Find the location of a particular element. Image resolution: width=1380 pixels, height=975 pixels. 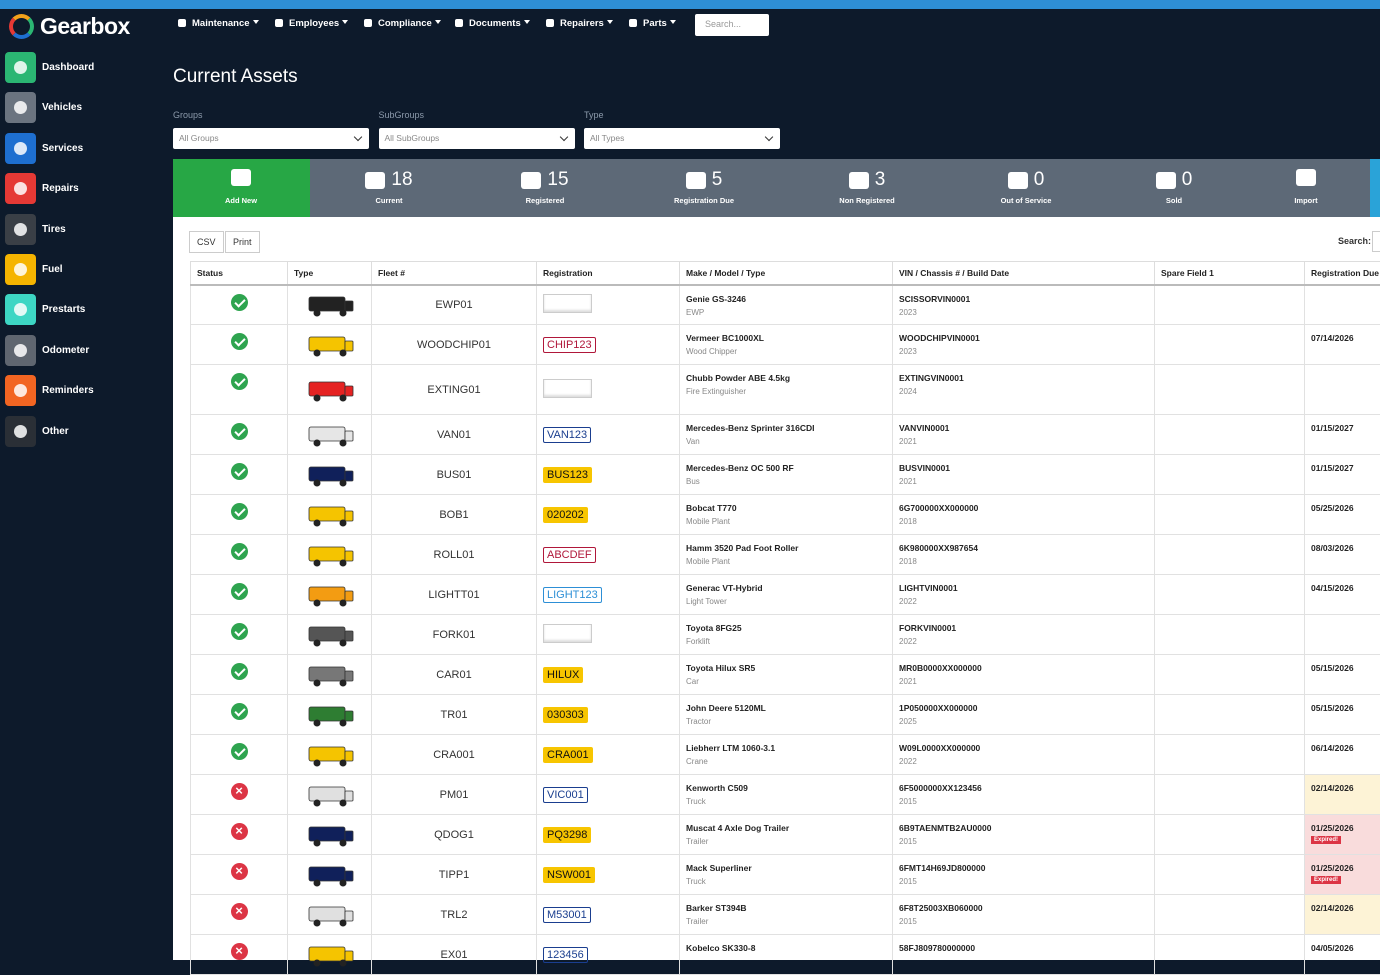

column-header: Type is located at coordinates (330, 273).